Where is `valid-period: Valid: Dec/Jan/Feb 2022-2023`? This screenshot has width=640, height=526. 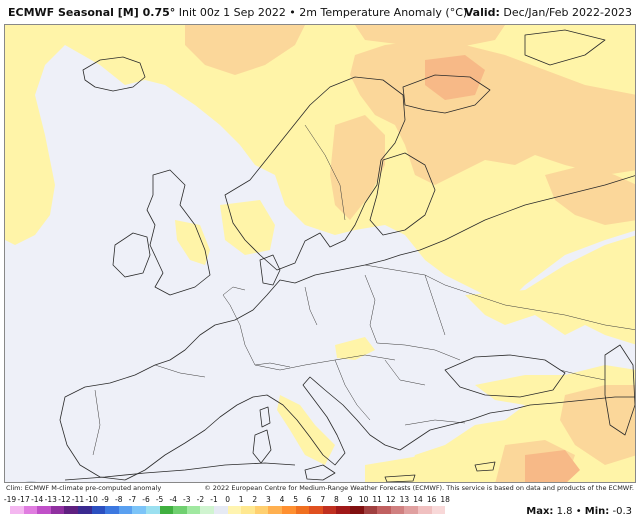
valid-period: Valid: Dec/Jan/Feb 2022-2023 is located at coordinates (548, 12).